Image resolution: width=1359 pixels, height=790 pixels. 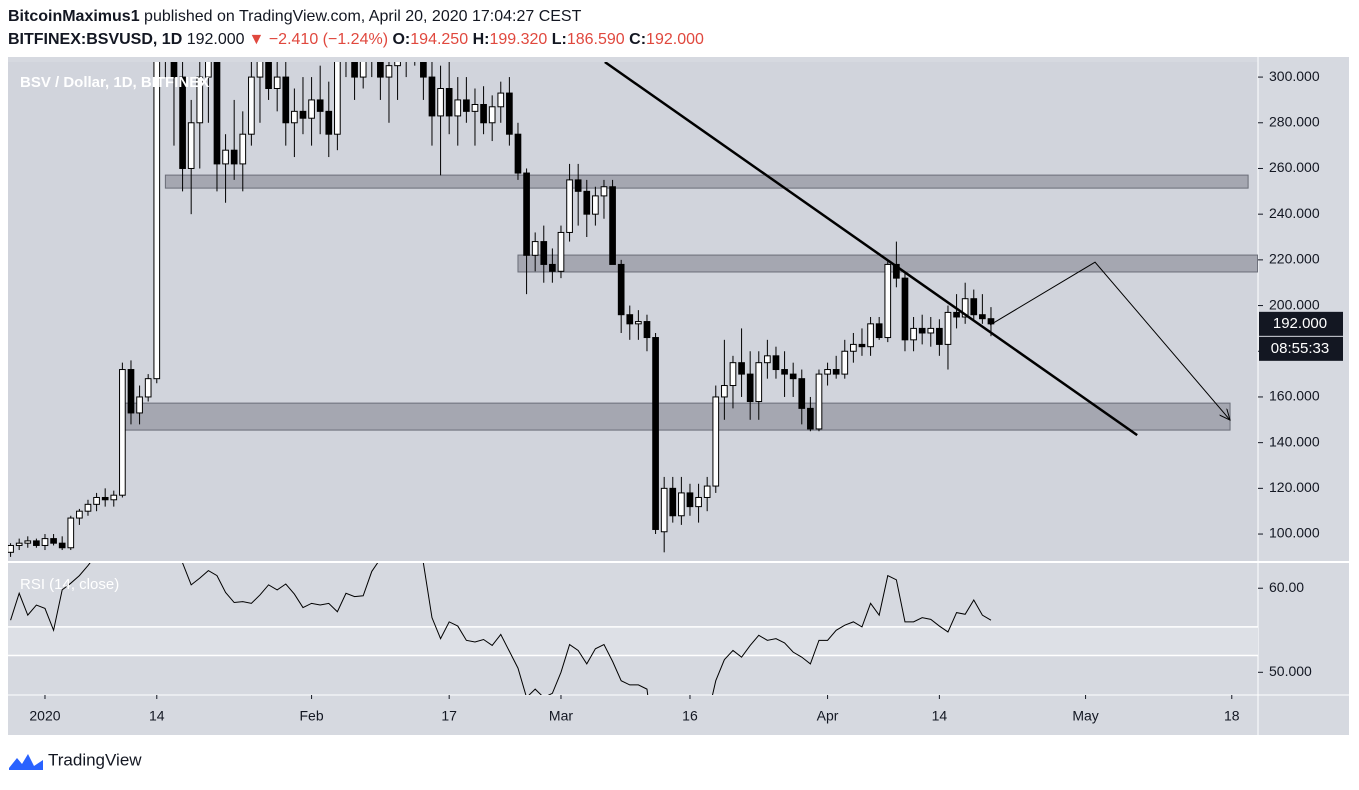 I want to click on watermark: BSV / Dollar, 1D, BITFINEX, so click(x=114, y=82).